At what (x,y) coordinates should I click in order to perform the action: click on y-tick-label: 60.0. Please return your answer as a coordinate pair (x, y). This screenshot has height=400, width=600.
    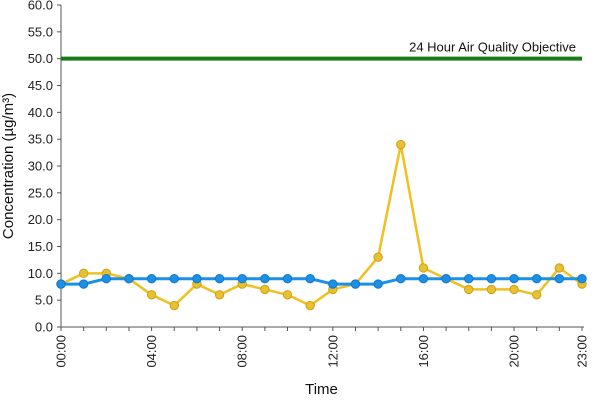
    Looking at the image, I should click on (40, 6).